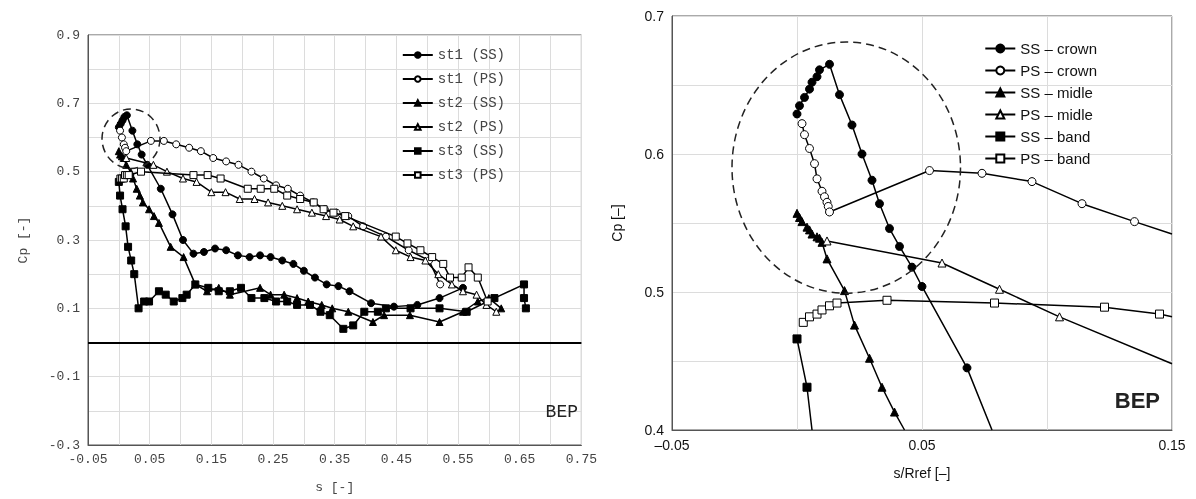 The height and width of the screenshot is (499, 1196). I want to click on y-axis-title: Cp [–], so click(617, 223).